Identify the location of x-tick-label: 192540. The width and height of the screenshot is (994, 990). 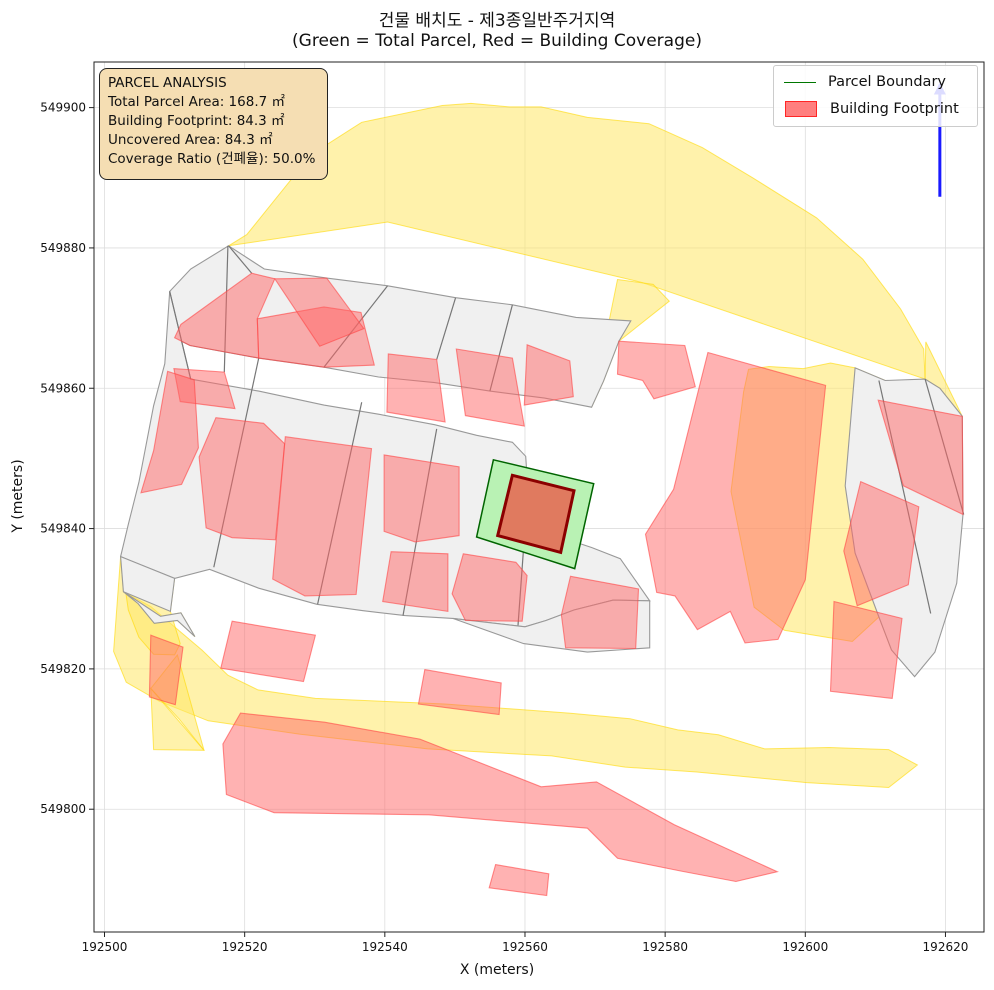
(385, 947).